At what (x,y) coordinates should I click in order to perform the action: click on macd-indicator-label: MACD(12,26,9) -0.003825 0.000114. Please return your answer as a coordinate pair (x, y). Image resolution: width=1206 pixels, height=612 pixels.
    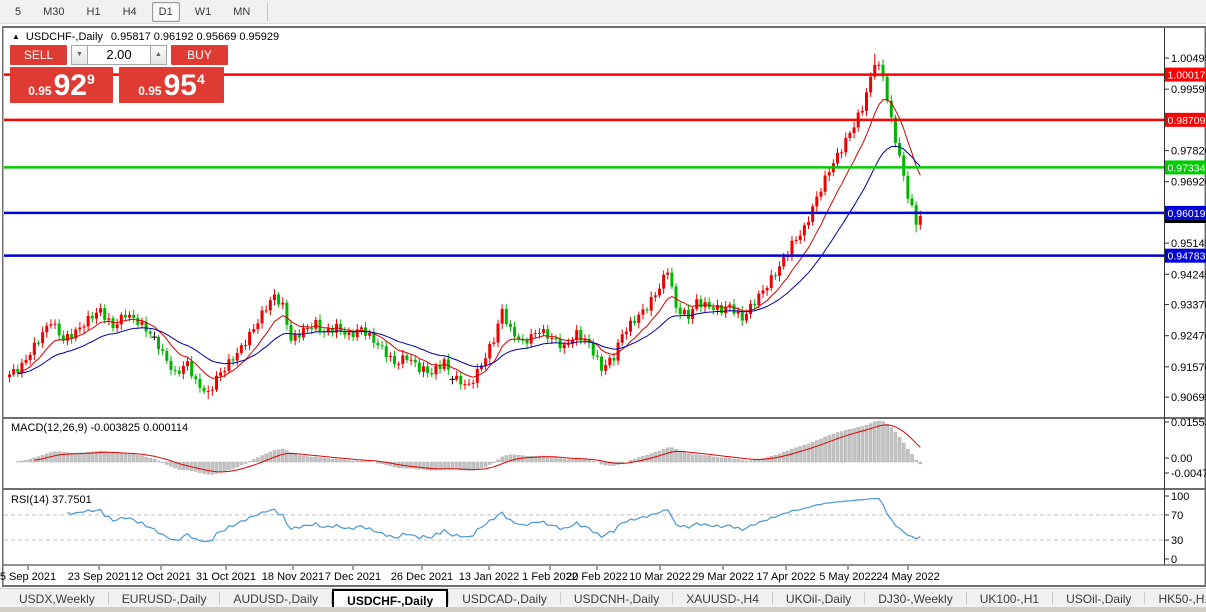
    Looking at the image, I should click on (100, 428).